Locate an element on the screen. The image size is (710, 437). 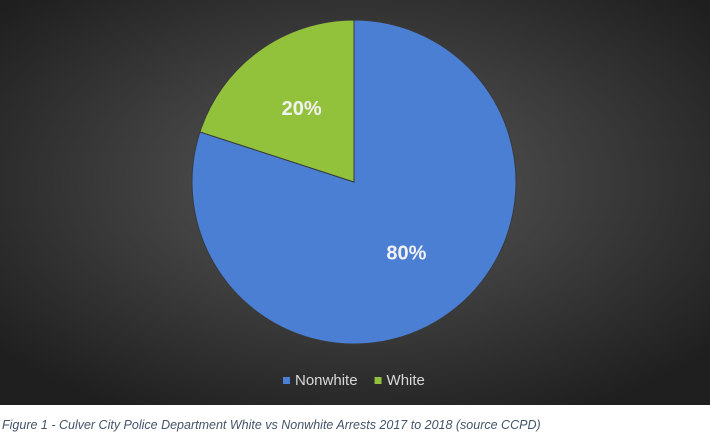
legend-label: White is located at coordinates (406, 380).